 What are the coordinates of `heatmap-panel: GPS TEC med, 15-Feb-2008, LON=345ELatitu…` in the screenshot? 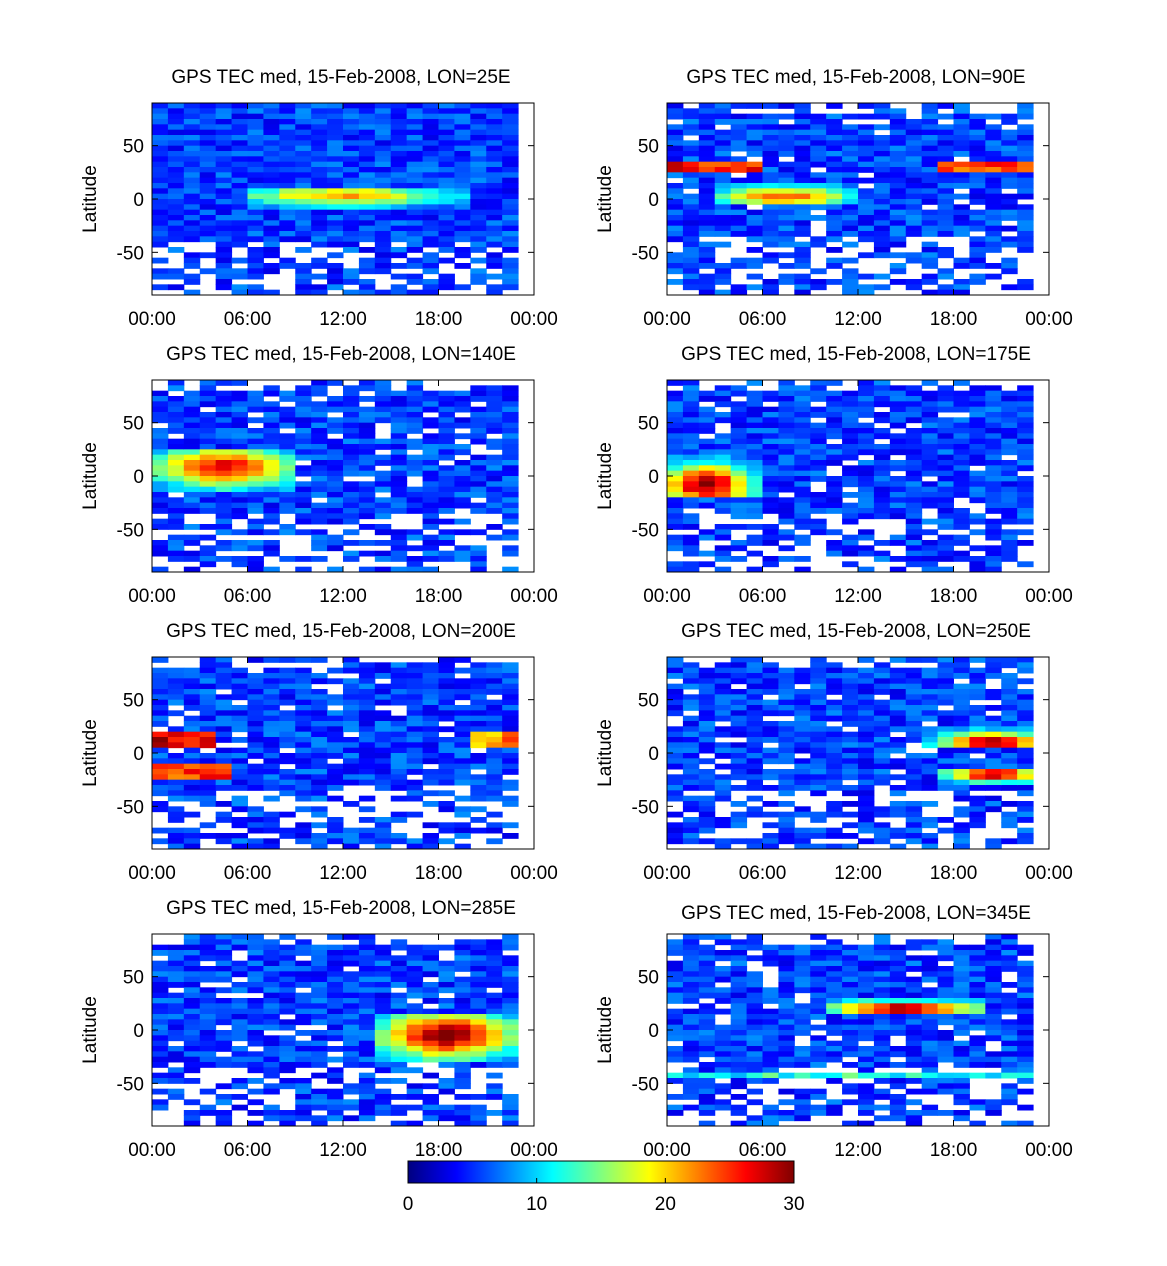 It's located at (834, 1032).